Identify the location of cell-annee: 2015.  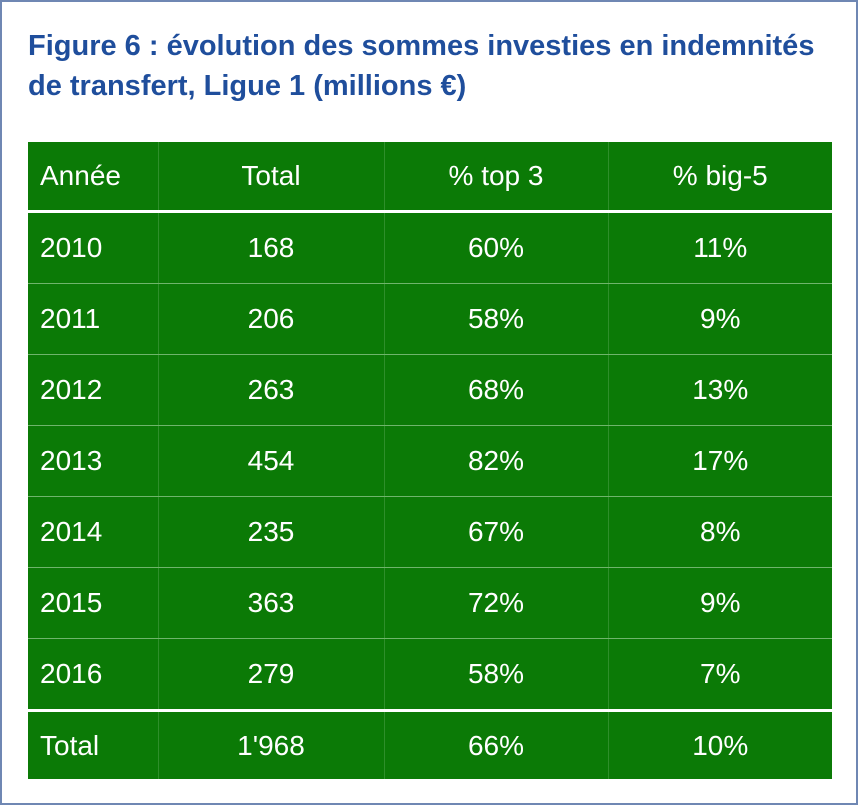
(93, 603).